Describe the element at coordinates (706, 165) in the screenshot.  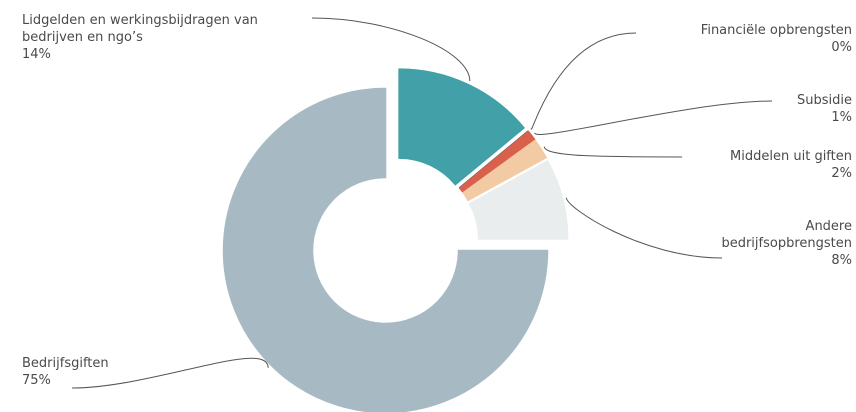
I see `slice-label: Middelen uit giften 2%` at that location.